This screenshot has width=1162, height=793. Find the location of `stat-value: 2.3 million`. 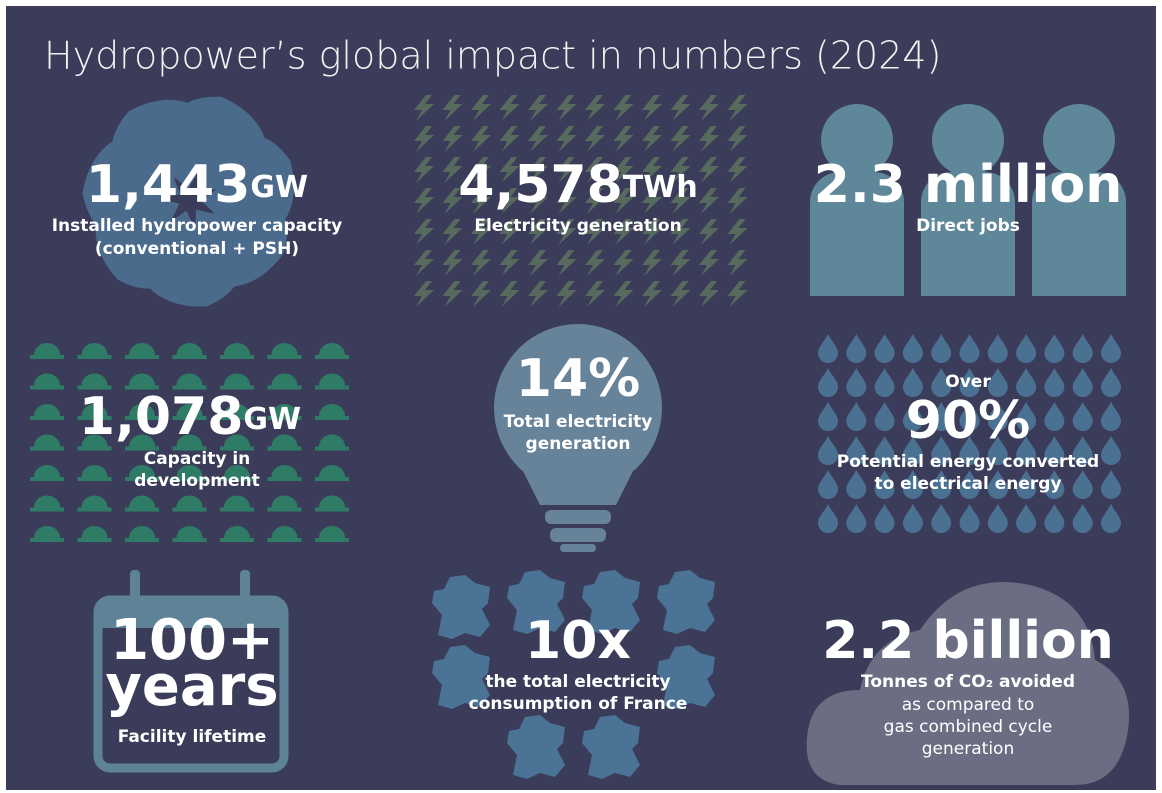

stat-value: 2.3 million is located at coordinates (968, 185).